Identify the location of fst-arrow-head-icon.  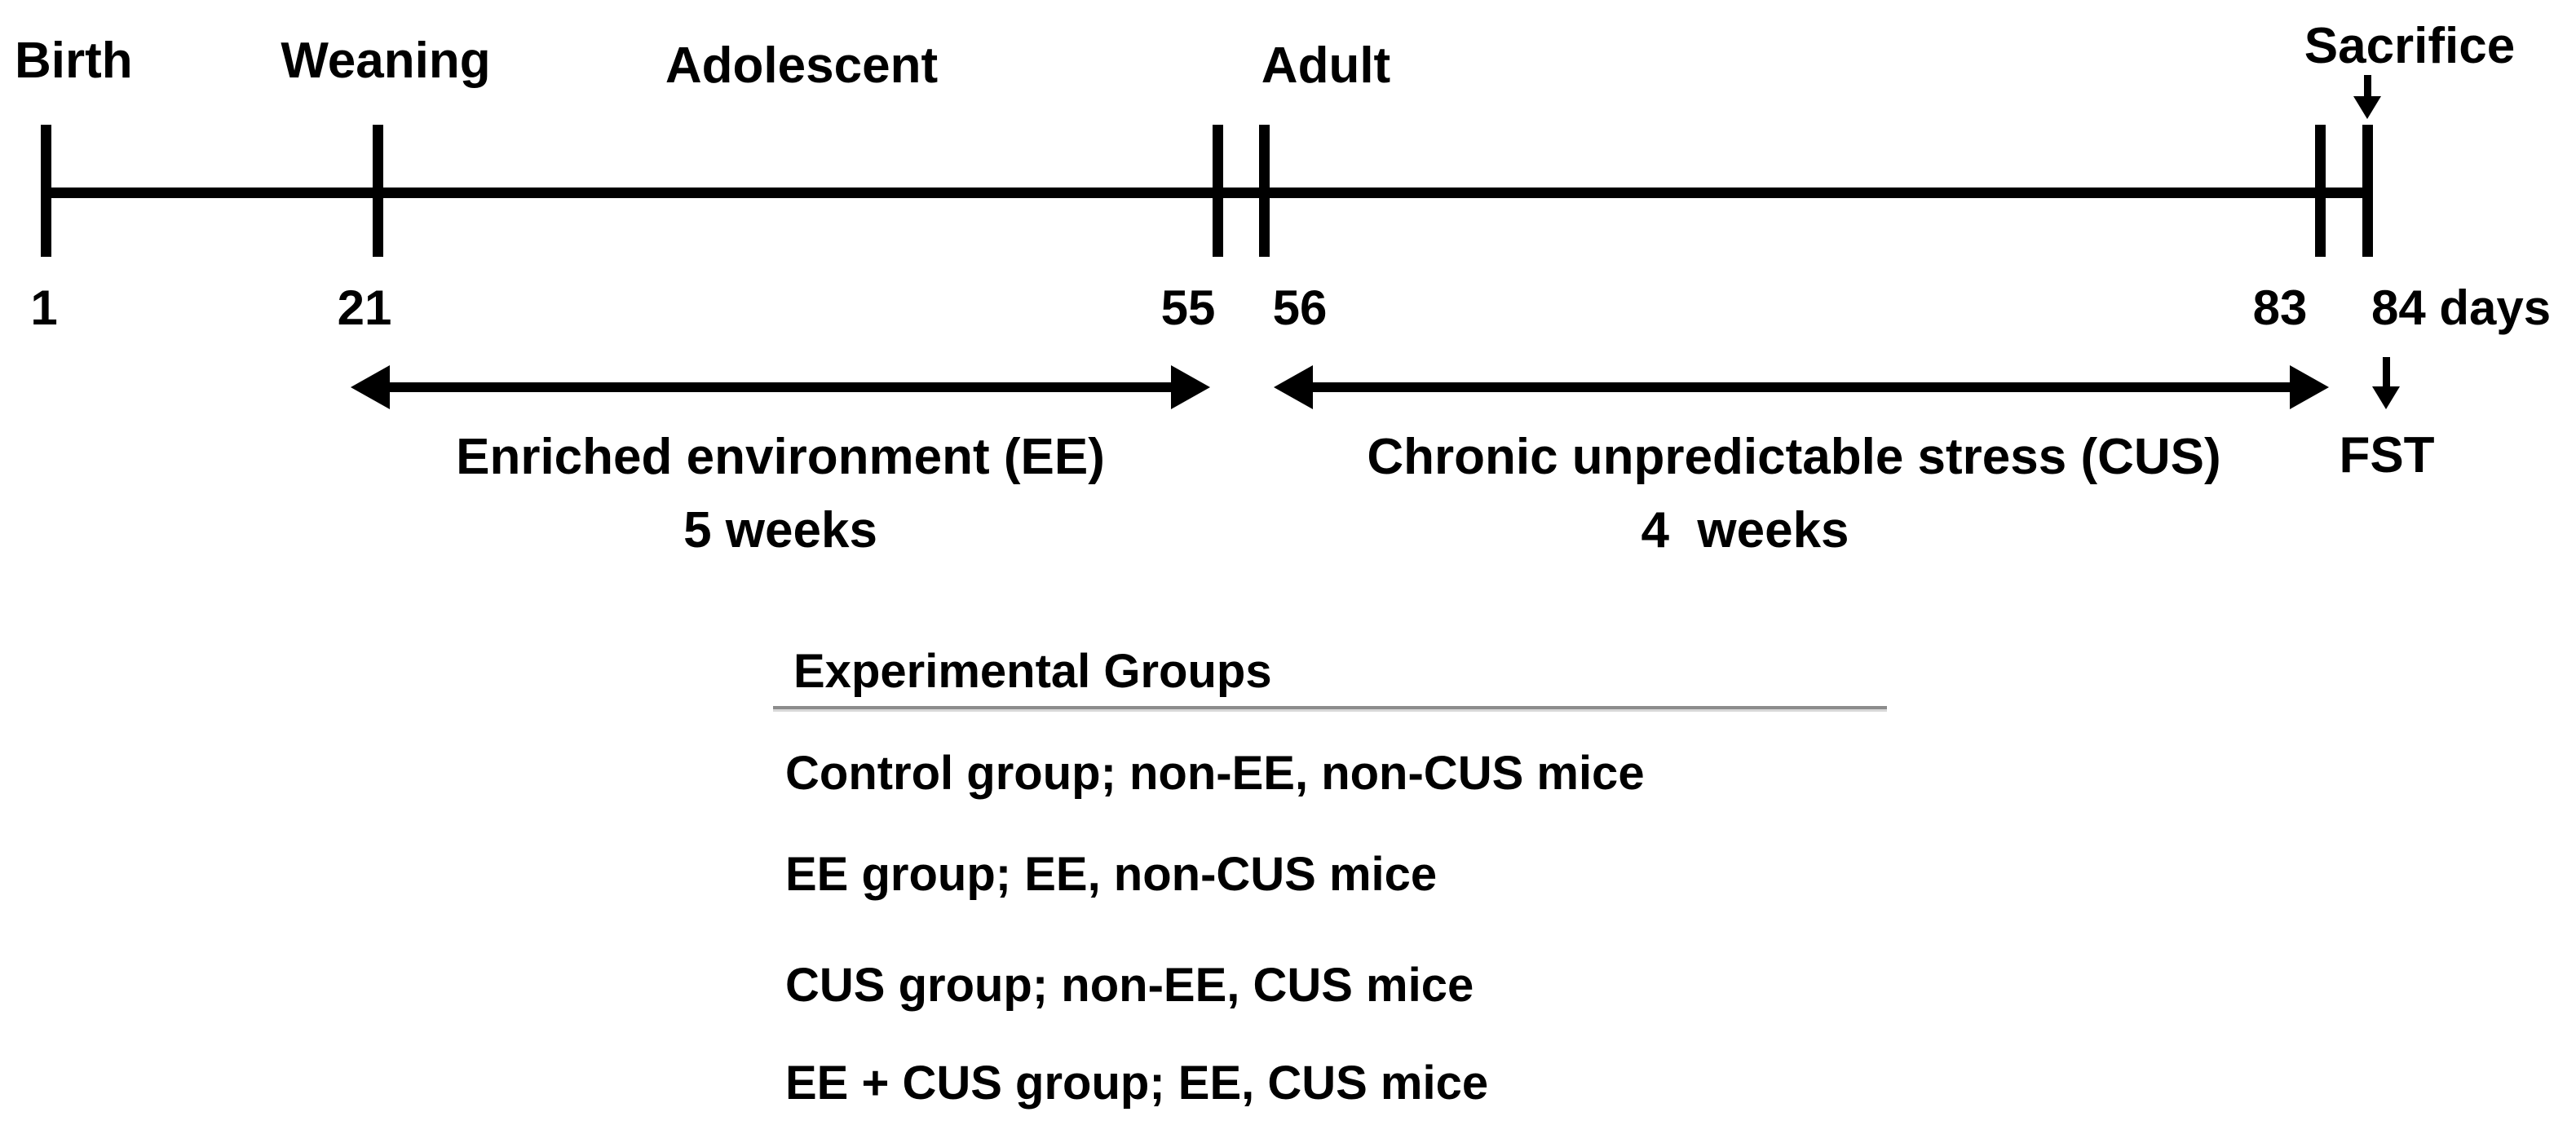
(2386, 397).